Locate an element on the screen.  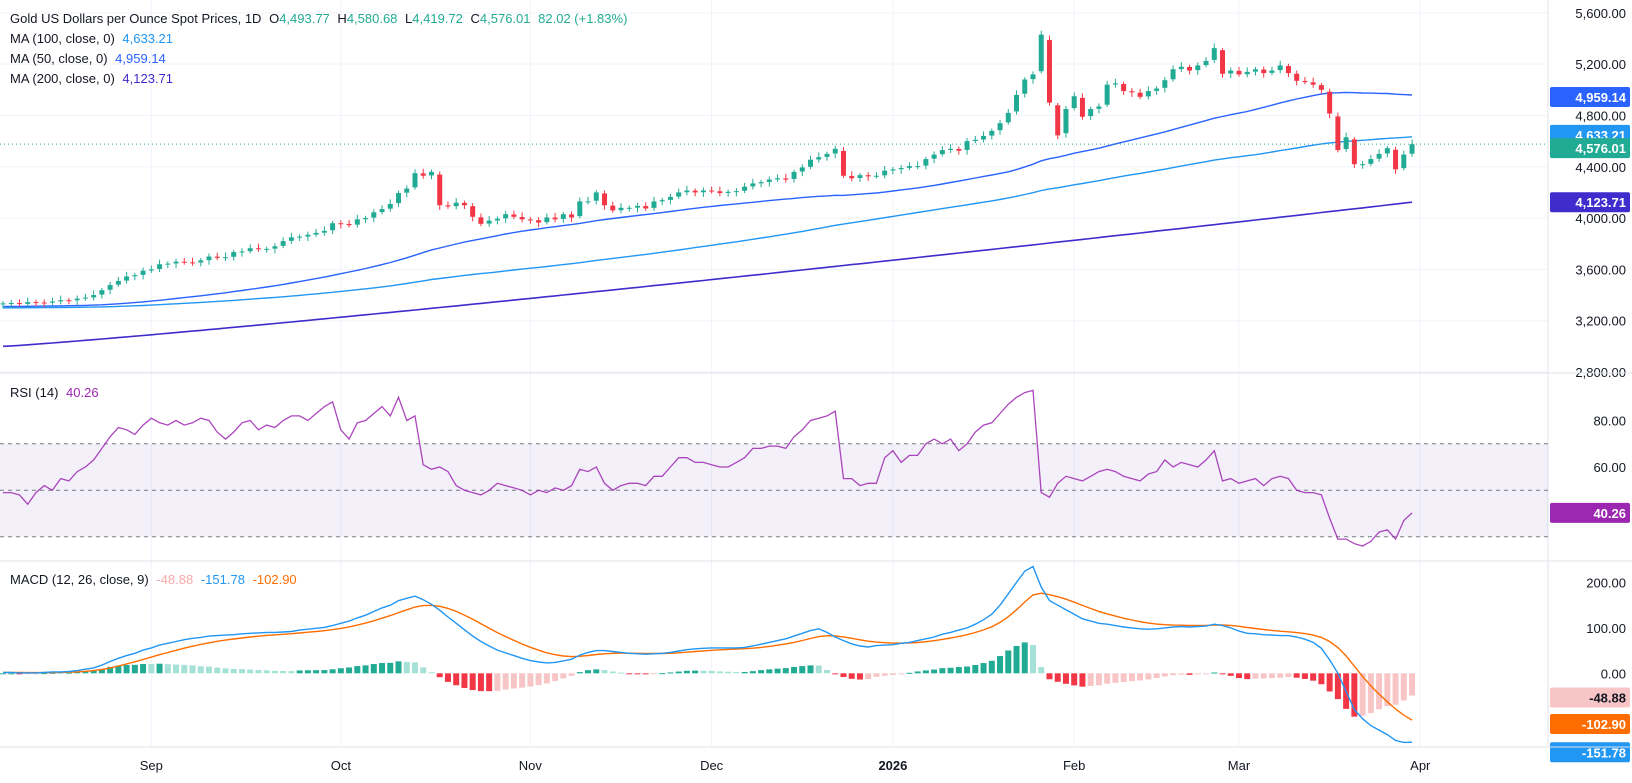
ma100-value: 4,633.21 is located at coordinates (148, 38).